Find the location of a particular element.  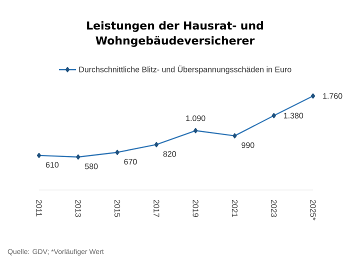

x-tick-label: 2011 is located at coordinates (39, 208).